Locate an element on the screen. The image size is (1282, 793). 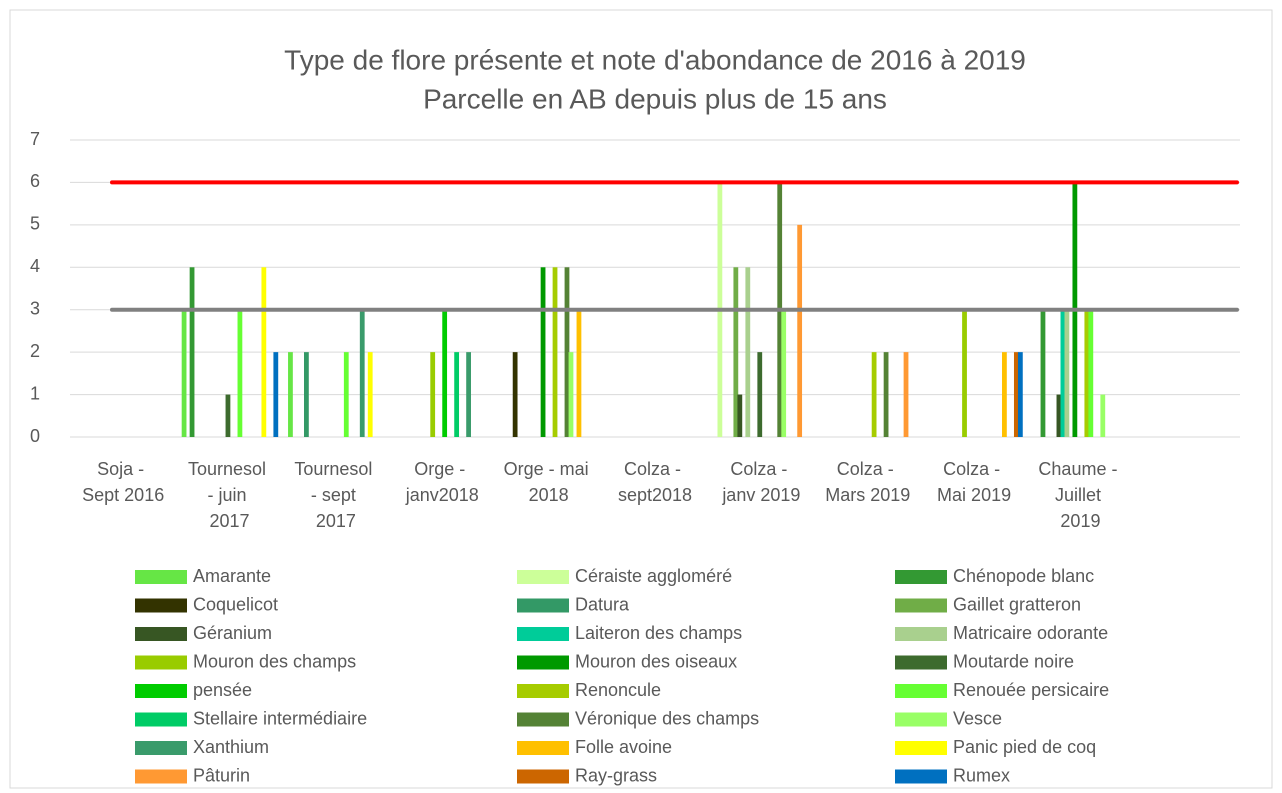
legend-label: Rumex is located at coordinates (981, 775).